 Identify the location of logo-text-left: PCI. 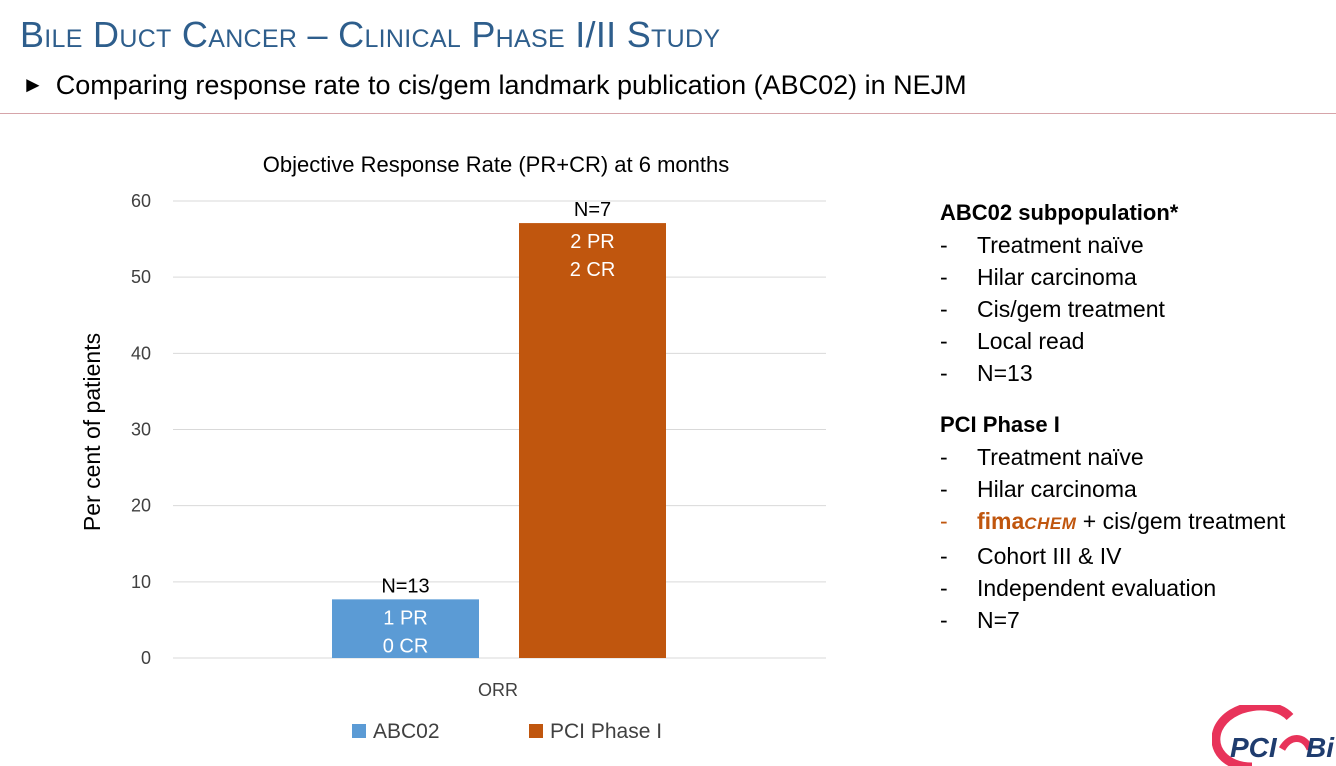
(1254, 747).